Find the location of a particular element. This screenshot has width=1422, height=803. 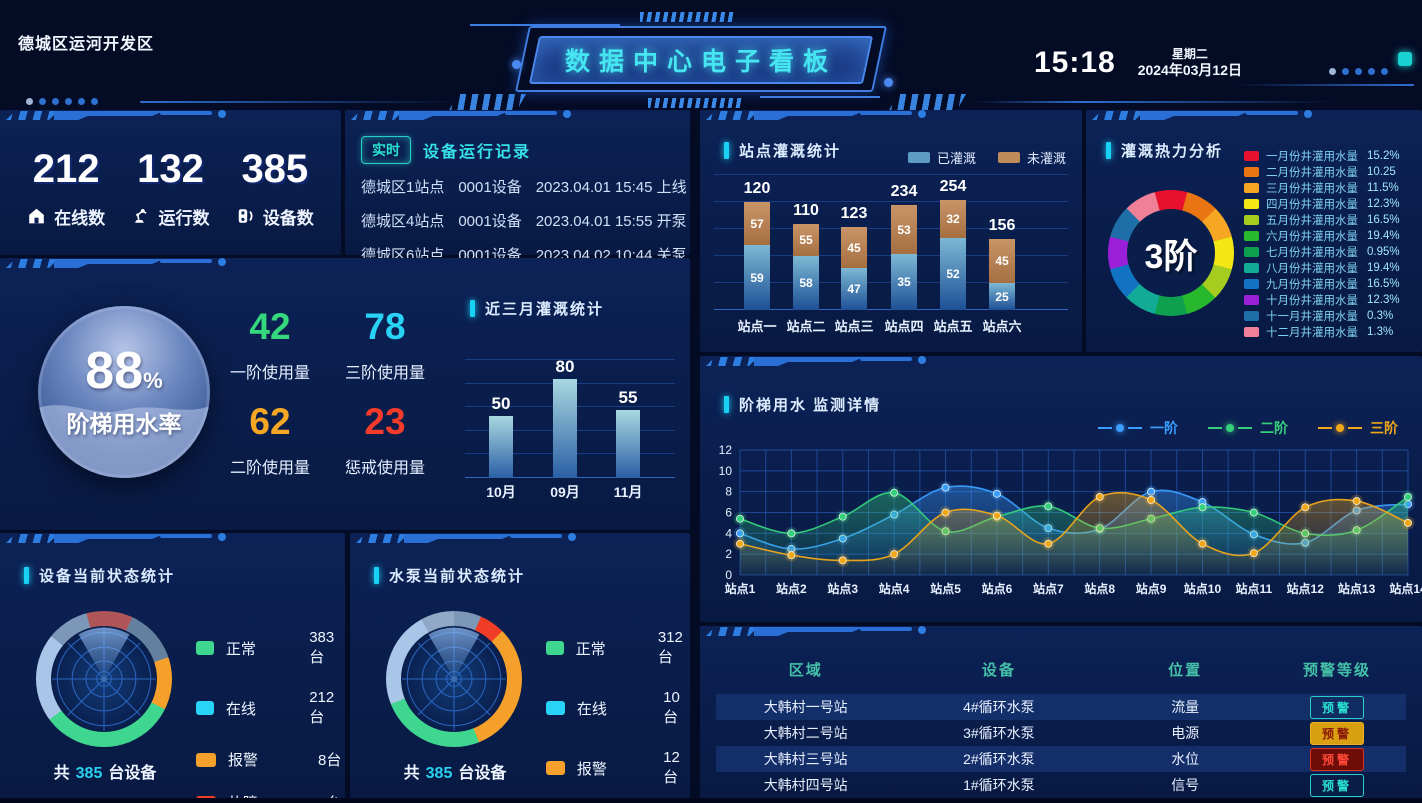

status-legend-row: 在线 10台 is located at coordinates (619, 708).